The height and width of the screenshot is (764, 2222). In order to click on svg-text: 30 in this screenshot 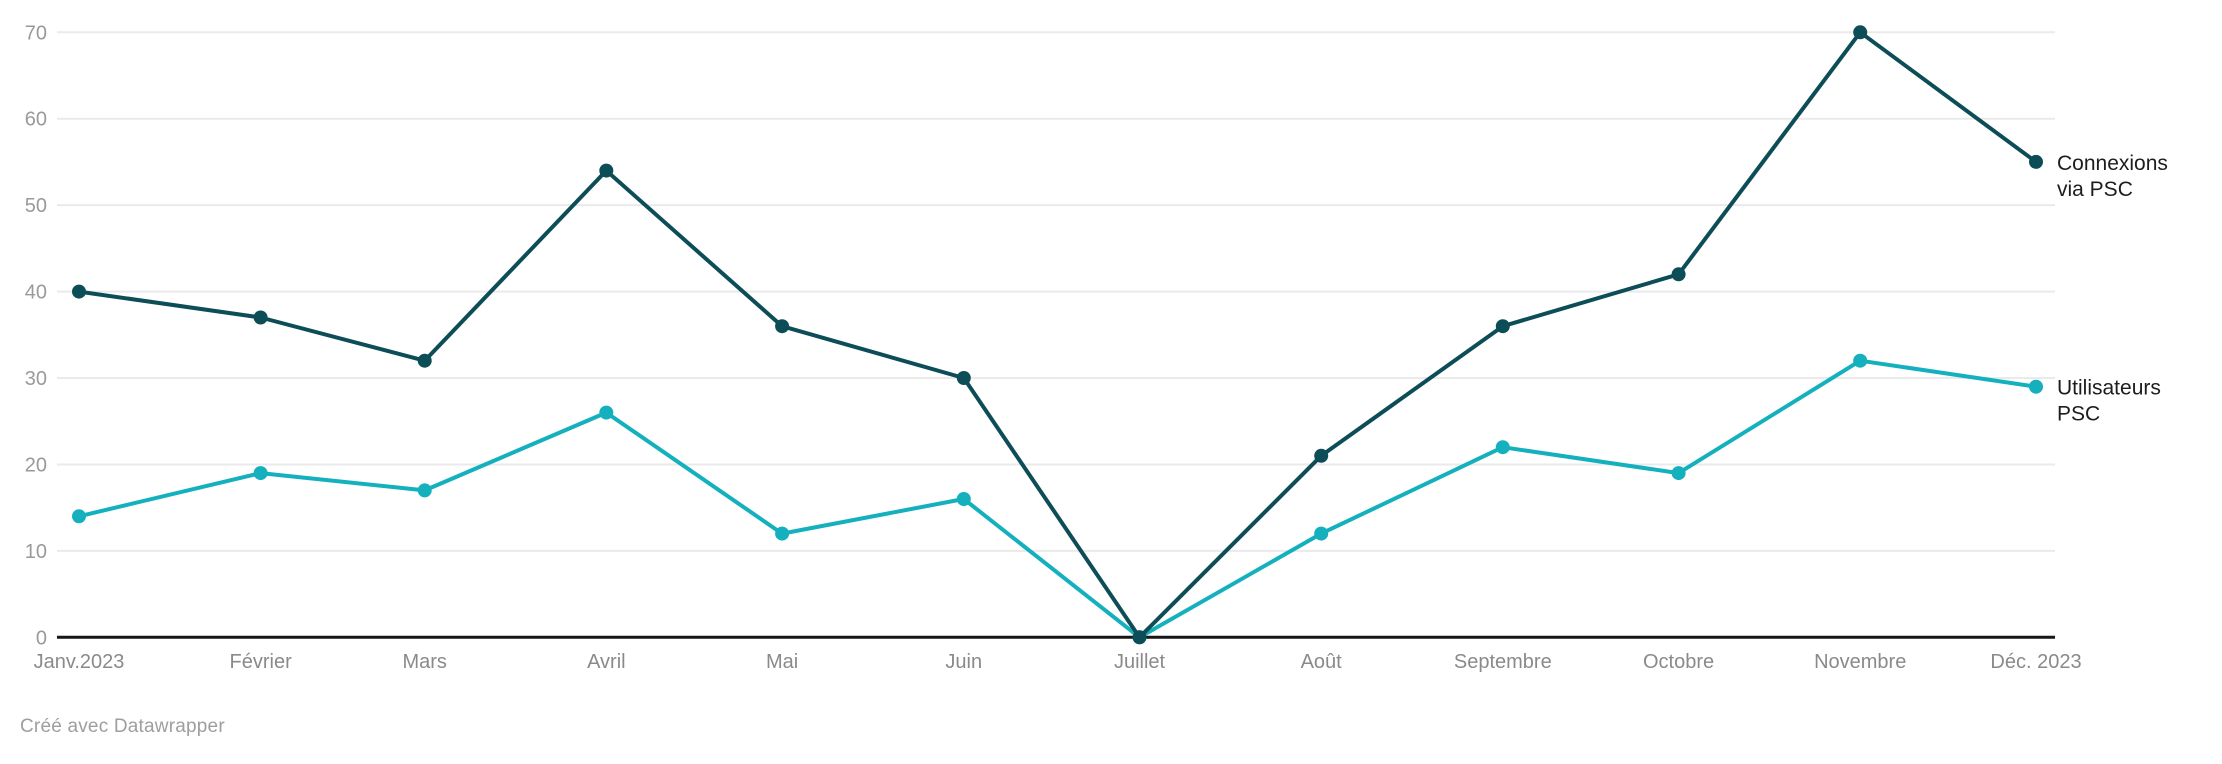, I will do `click(36, 379)`.